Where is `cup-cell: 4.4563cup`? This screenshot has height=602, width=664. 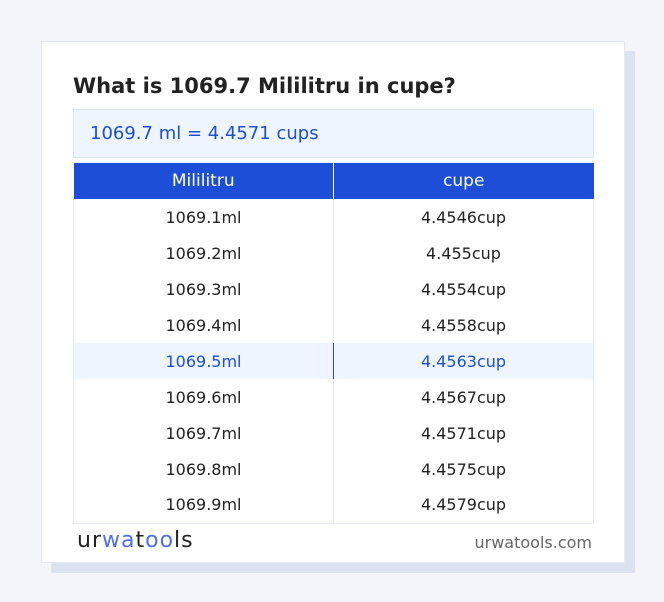 cup-cell: 4.4563cup is located at coordinates (463, 361).